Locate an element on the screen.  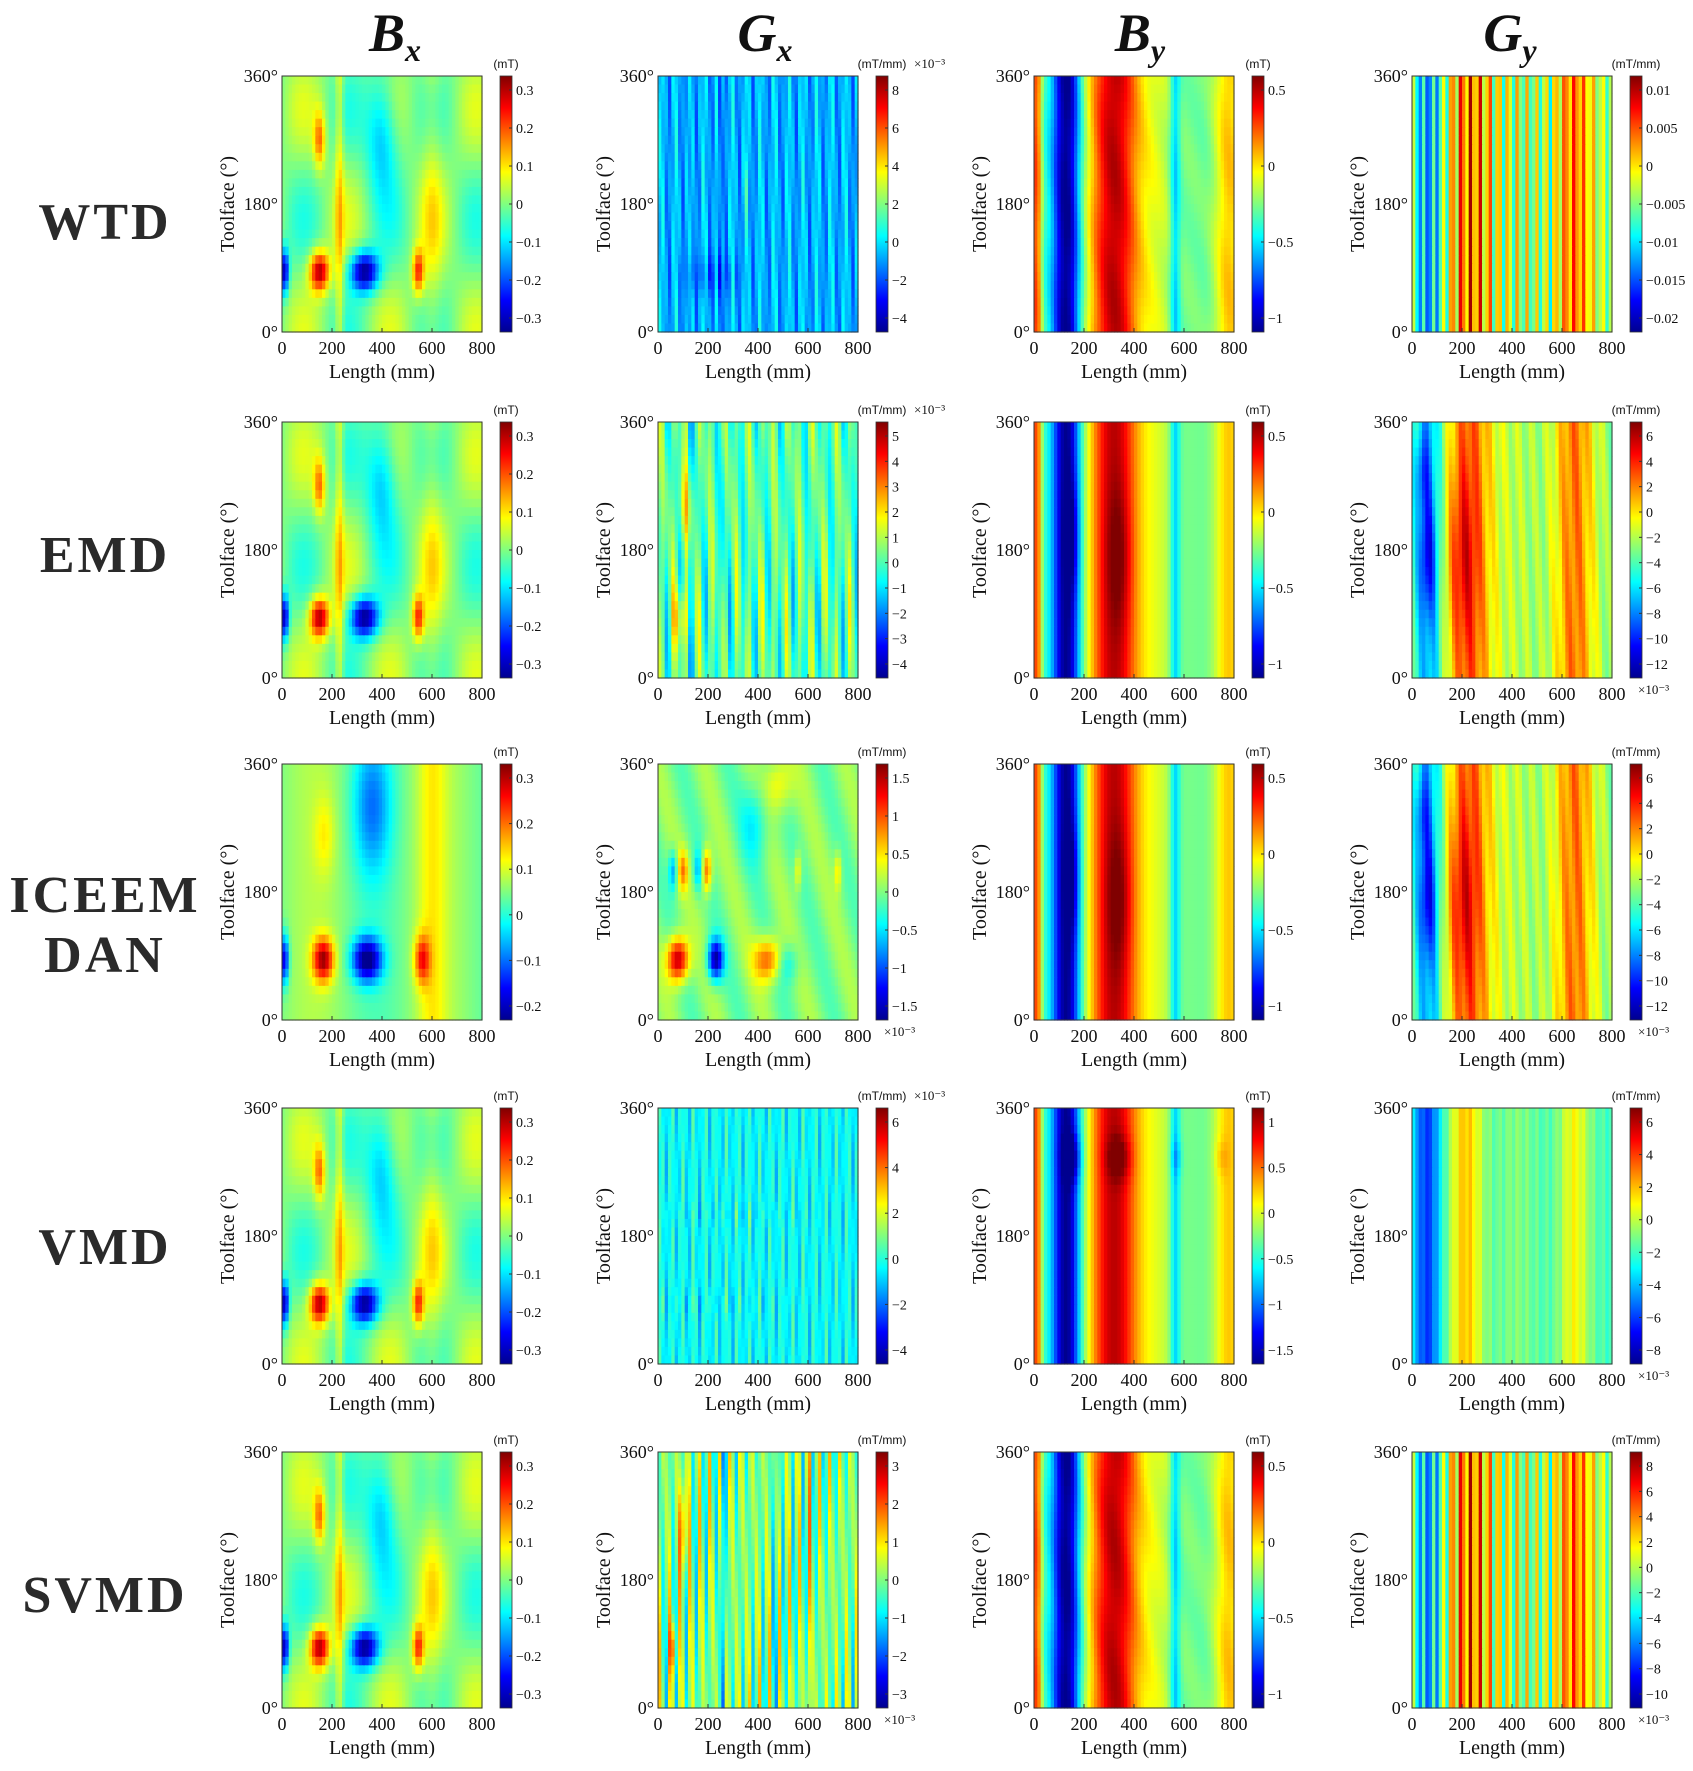
colorbar-tick-label: 0.1 is located at coordinates (525, 167).